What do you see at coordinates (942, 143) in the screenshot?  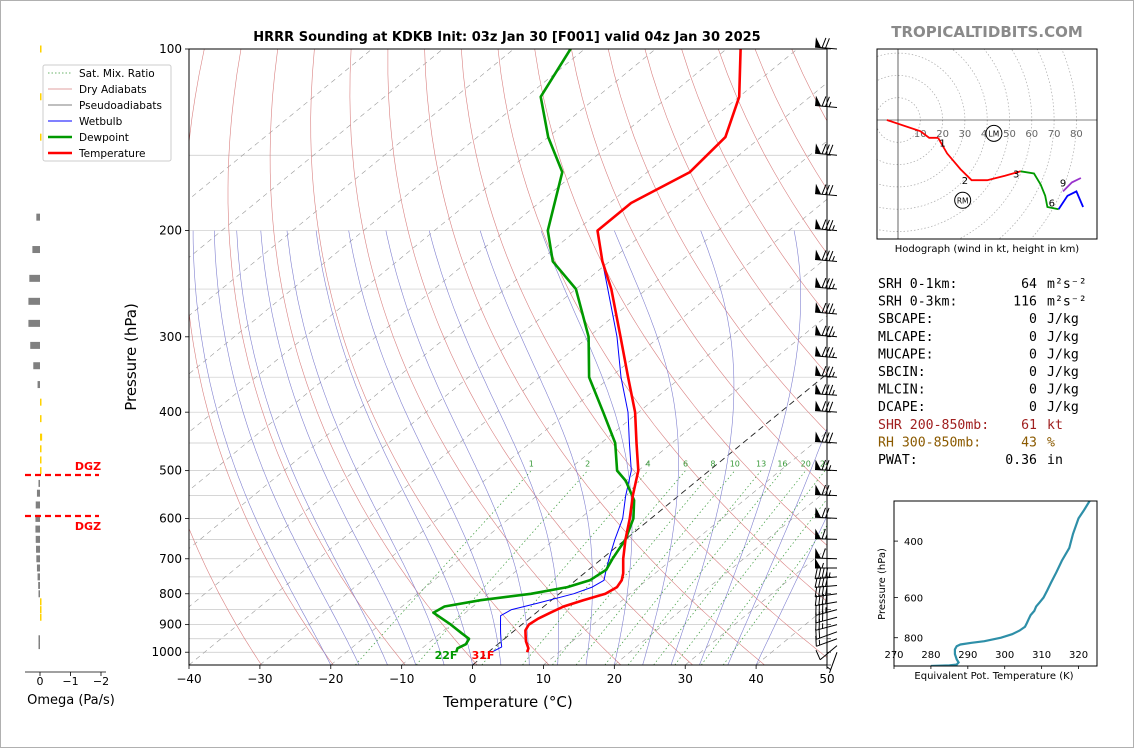 I see `hodograph-height-label: 1` at bounding box center [942, 143].